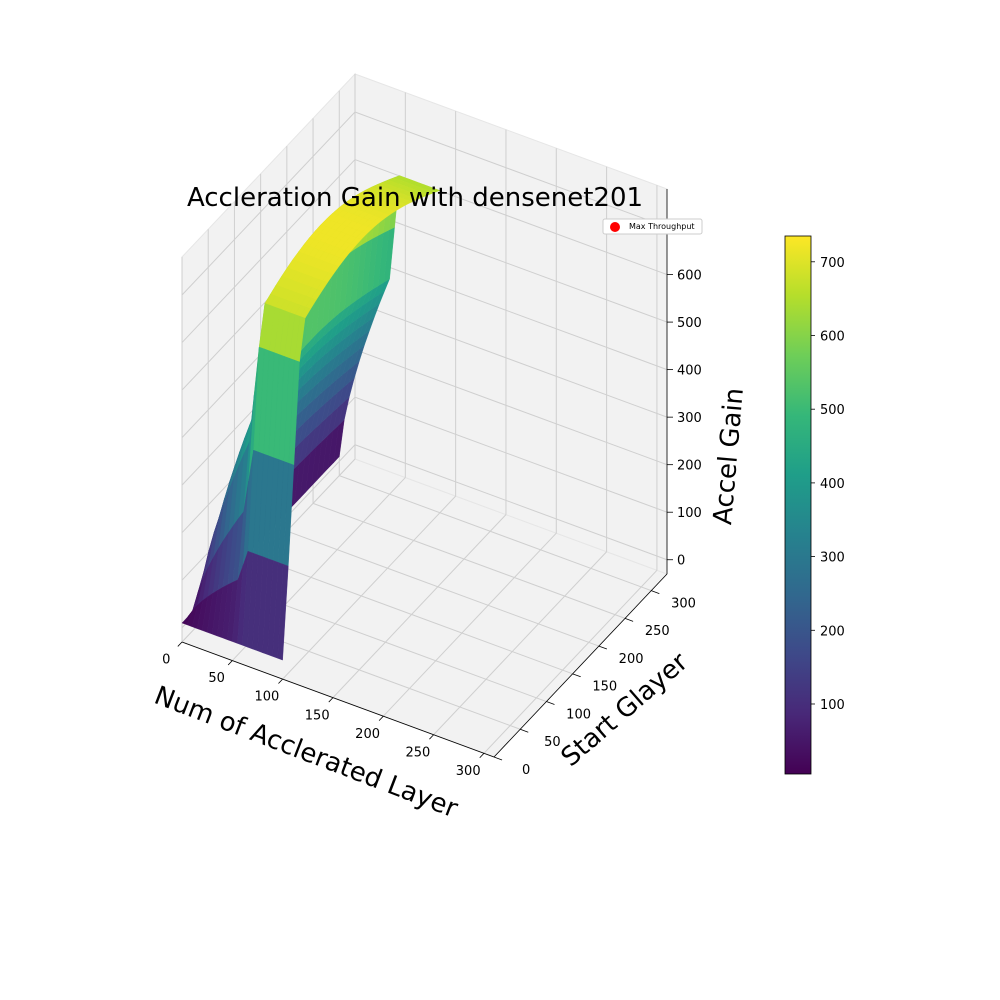 The height and width of the screenshot is (1000, 1000). I want to click on y-tick-label: 50, so click(552, 742).